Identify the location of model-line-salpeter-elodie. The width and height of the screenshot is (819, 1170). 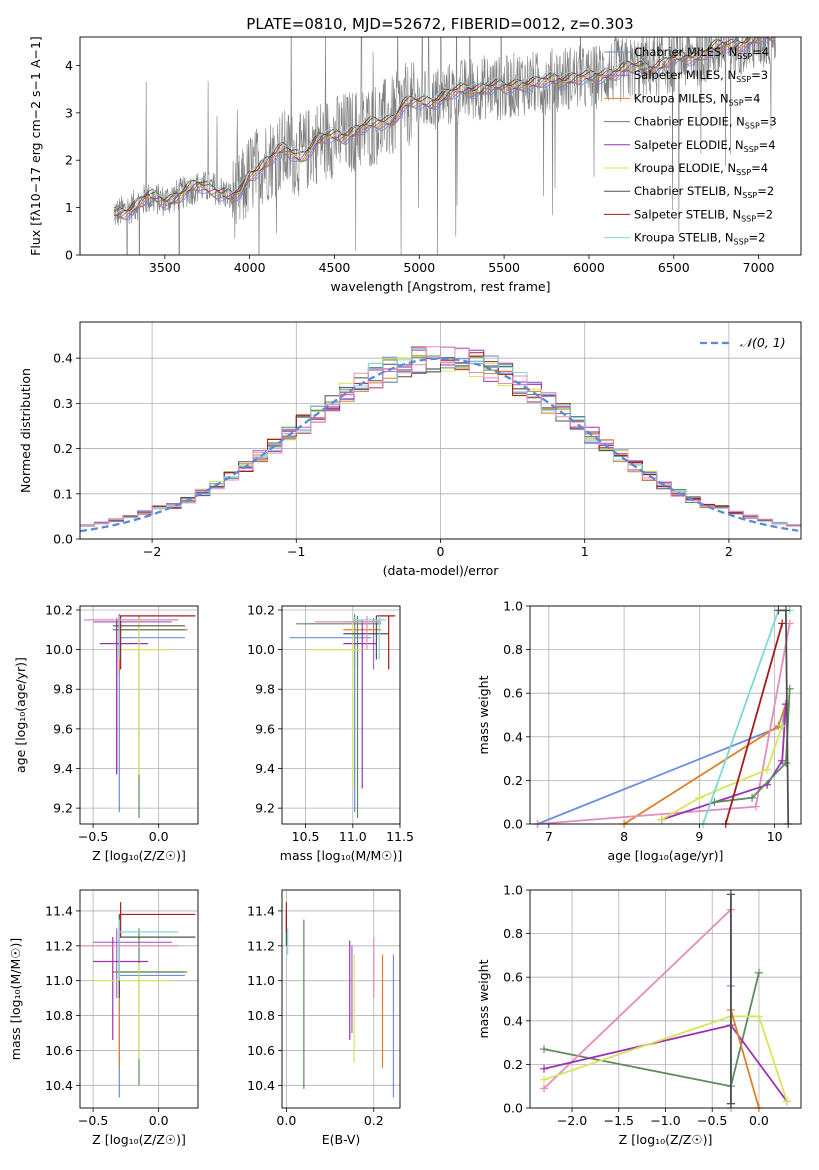
(444, 127).